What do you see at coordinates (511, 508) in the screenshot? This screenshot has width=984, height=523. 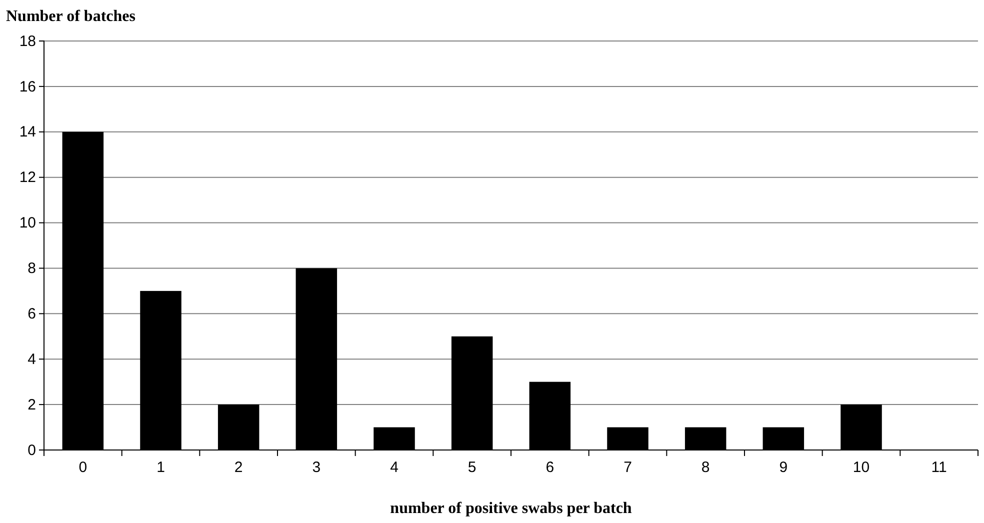 I see `x-axis-title: number of positive swabs per batch` at bounding box center [511, 508].